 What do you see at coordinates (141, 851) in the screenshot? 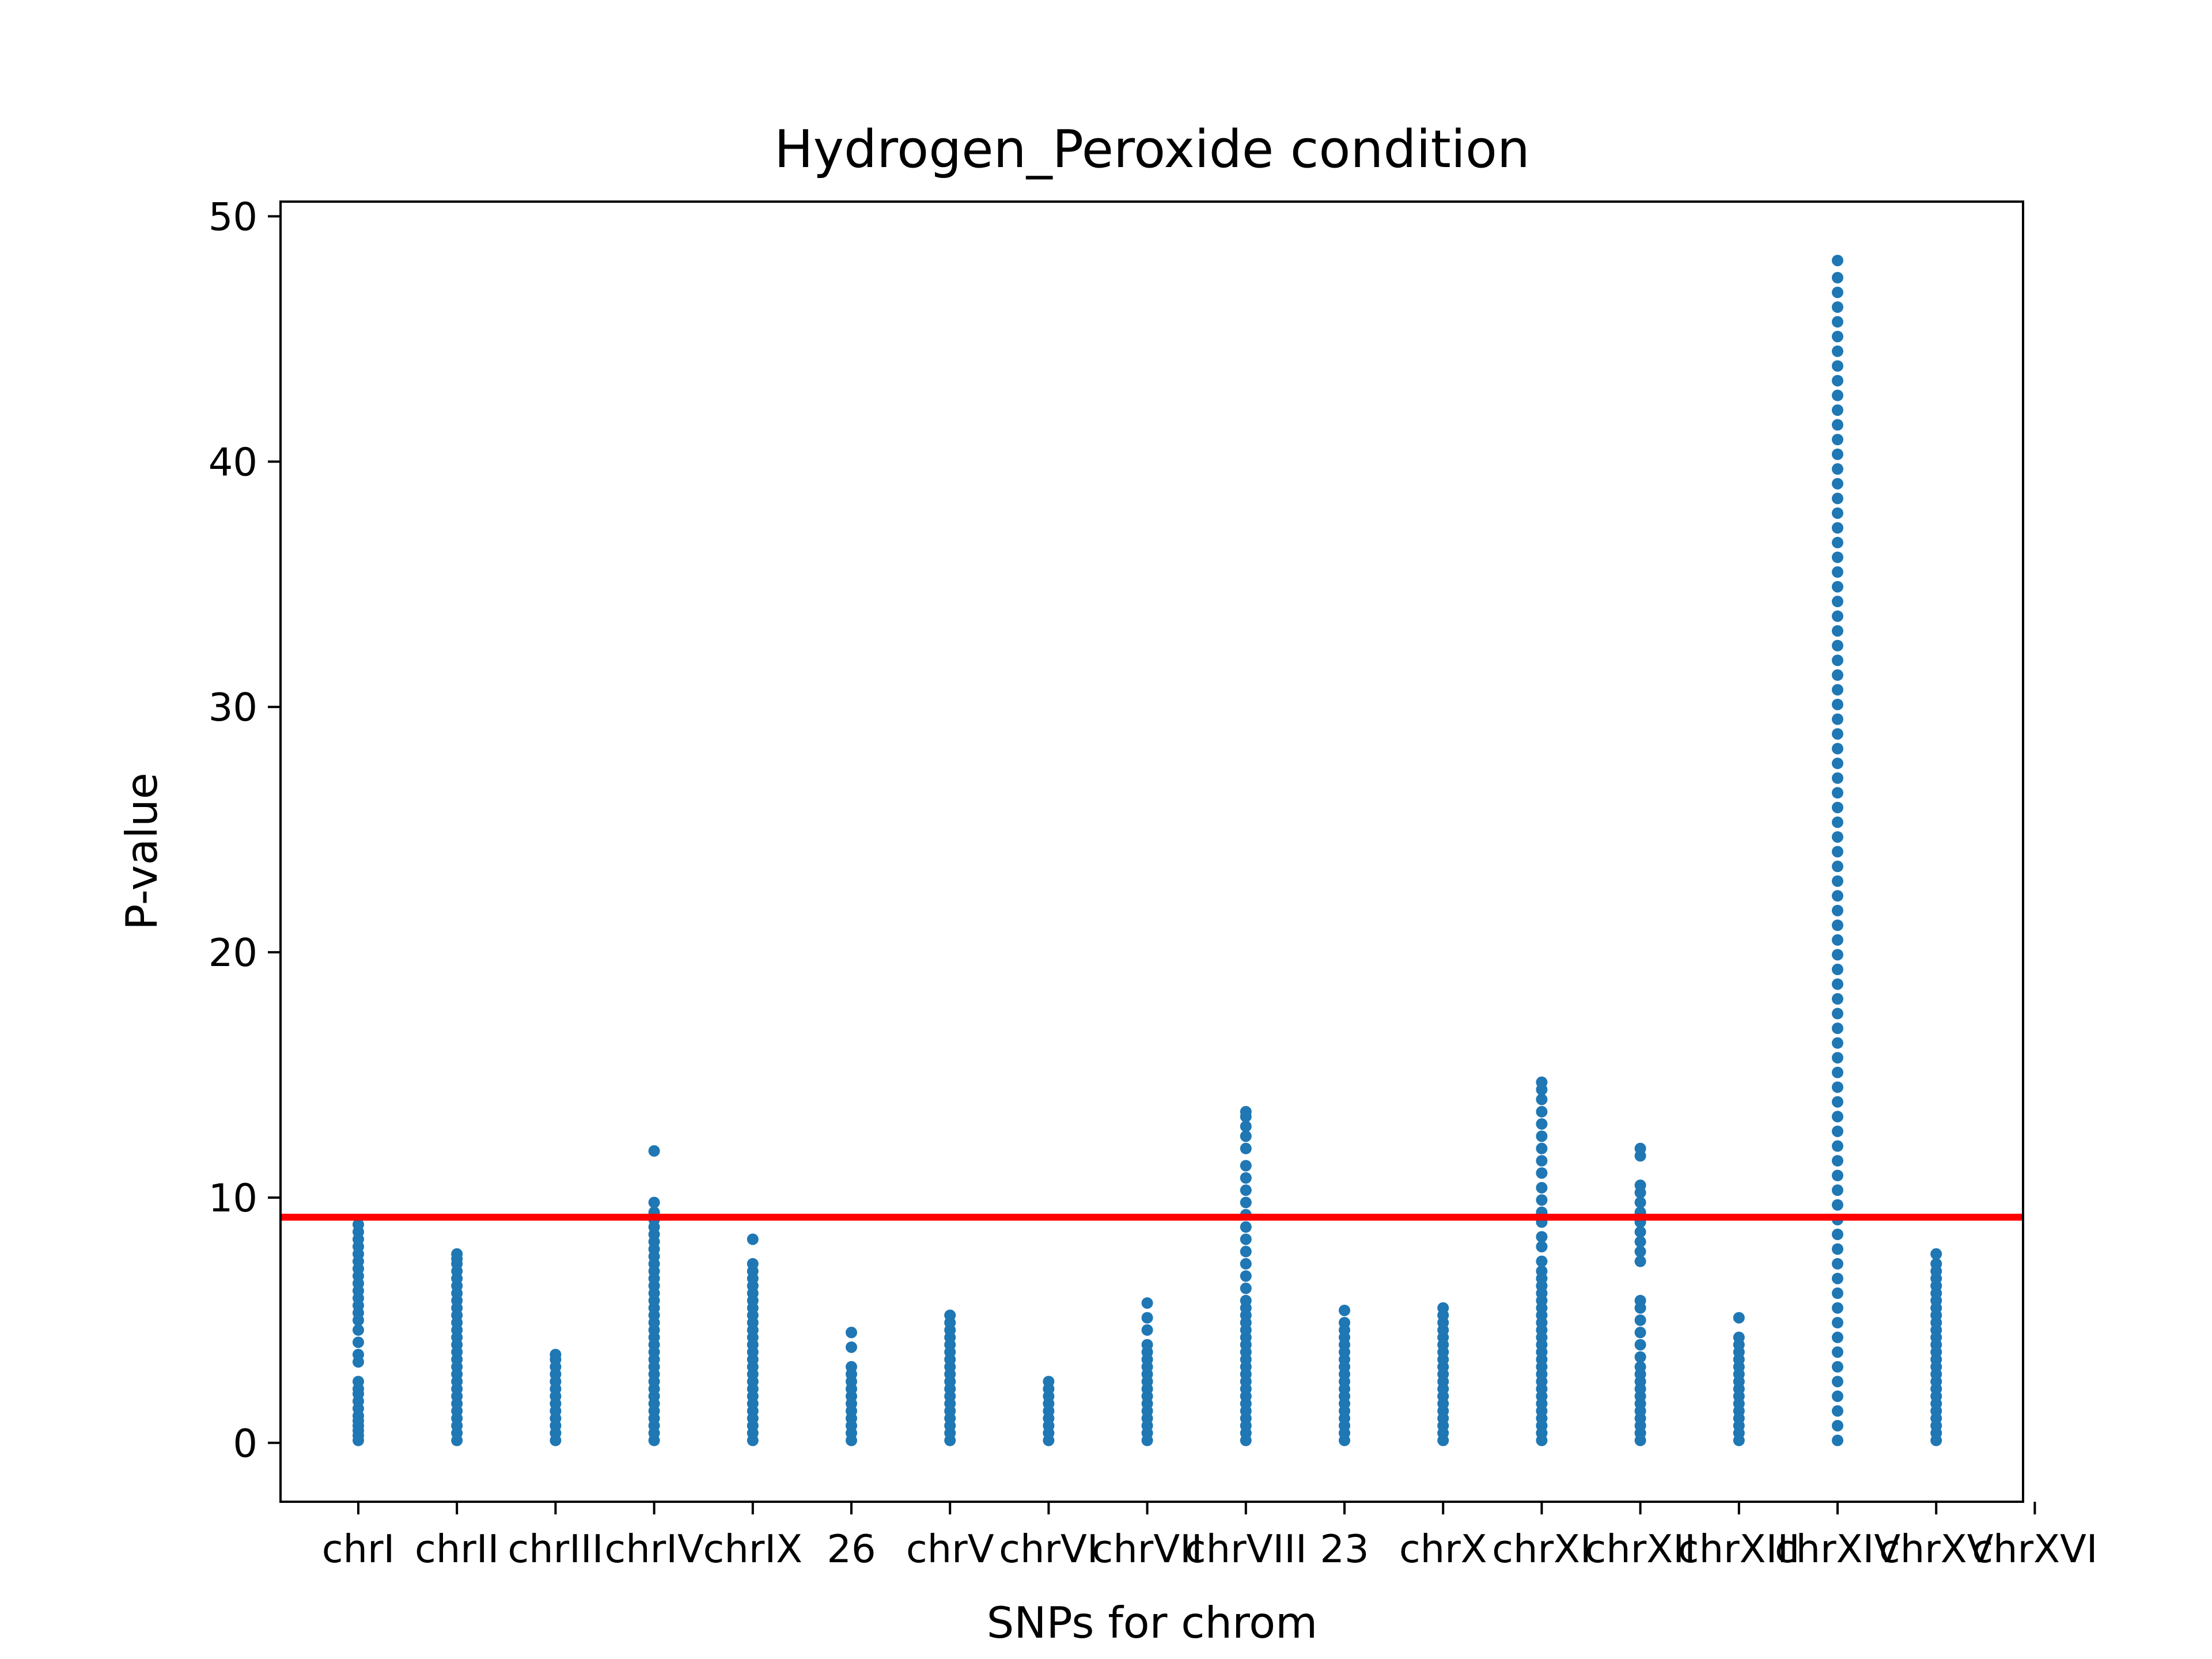
I see `y-axis-label: P-value` at bounding box center [141, 851].